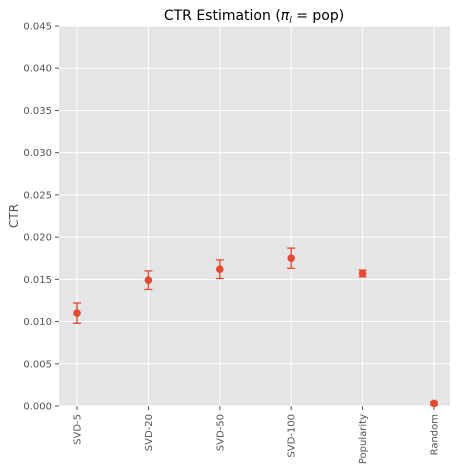  What do you see at coordinates (435, 434) in the screenshot?
I see `x-tick-label: Random` at bounding box center [435, 434].